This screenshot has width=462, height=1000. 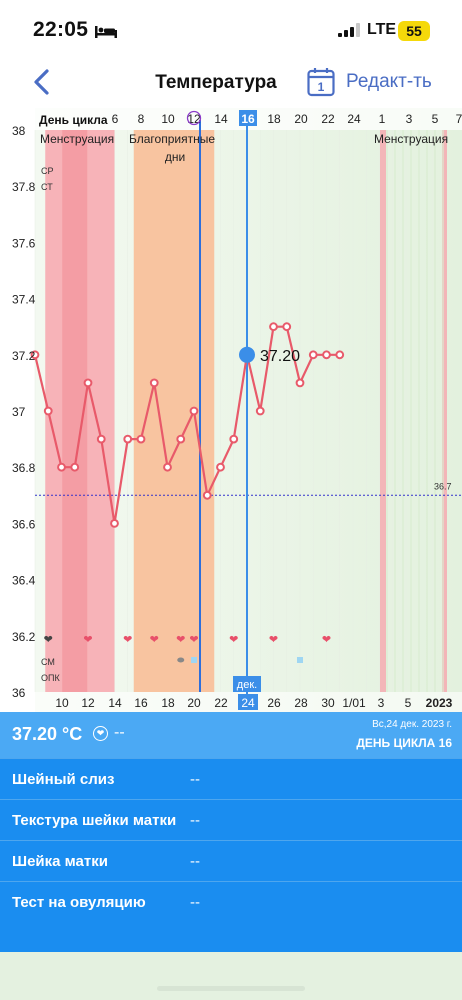 What do you see at coordinates (247, 354) in the screenshot?
I see `selected-temperature-point` at bounding box center [247, 354].